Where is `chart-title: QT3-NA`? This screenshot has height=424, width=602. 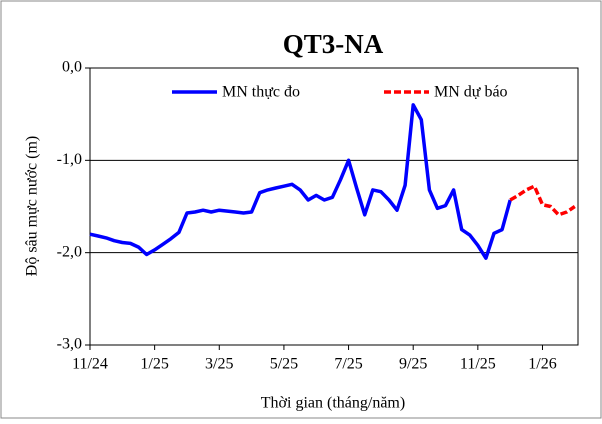 chart-title: QT3-NA is located at coordinates (333, 44).